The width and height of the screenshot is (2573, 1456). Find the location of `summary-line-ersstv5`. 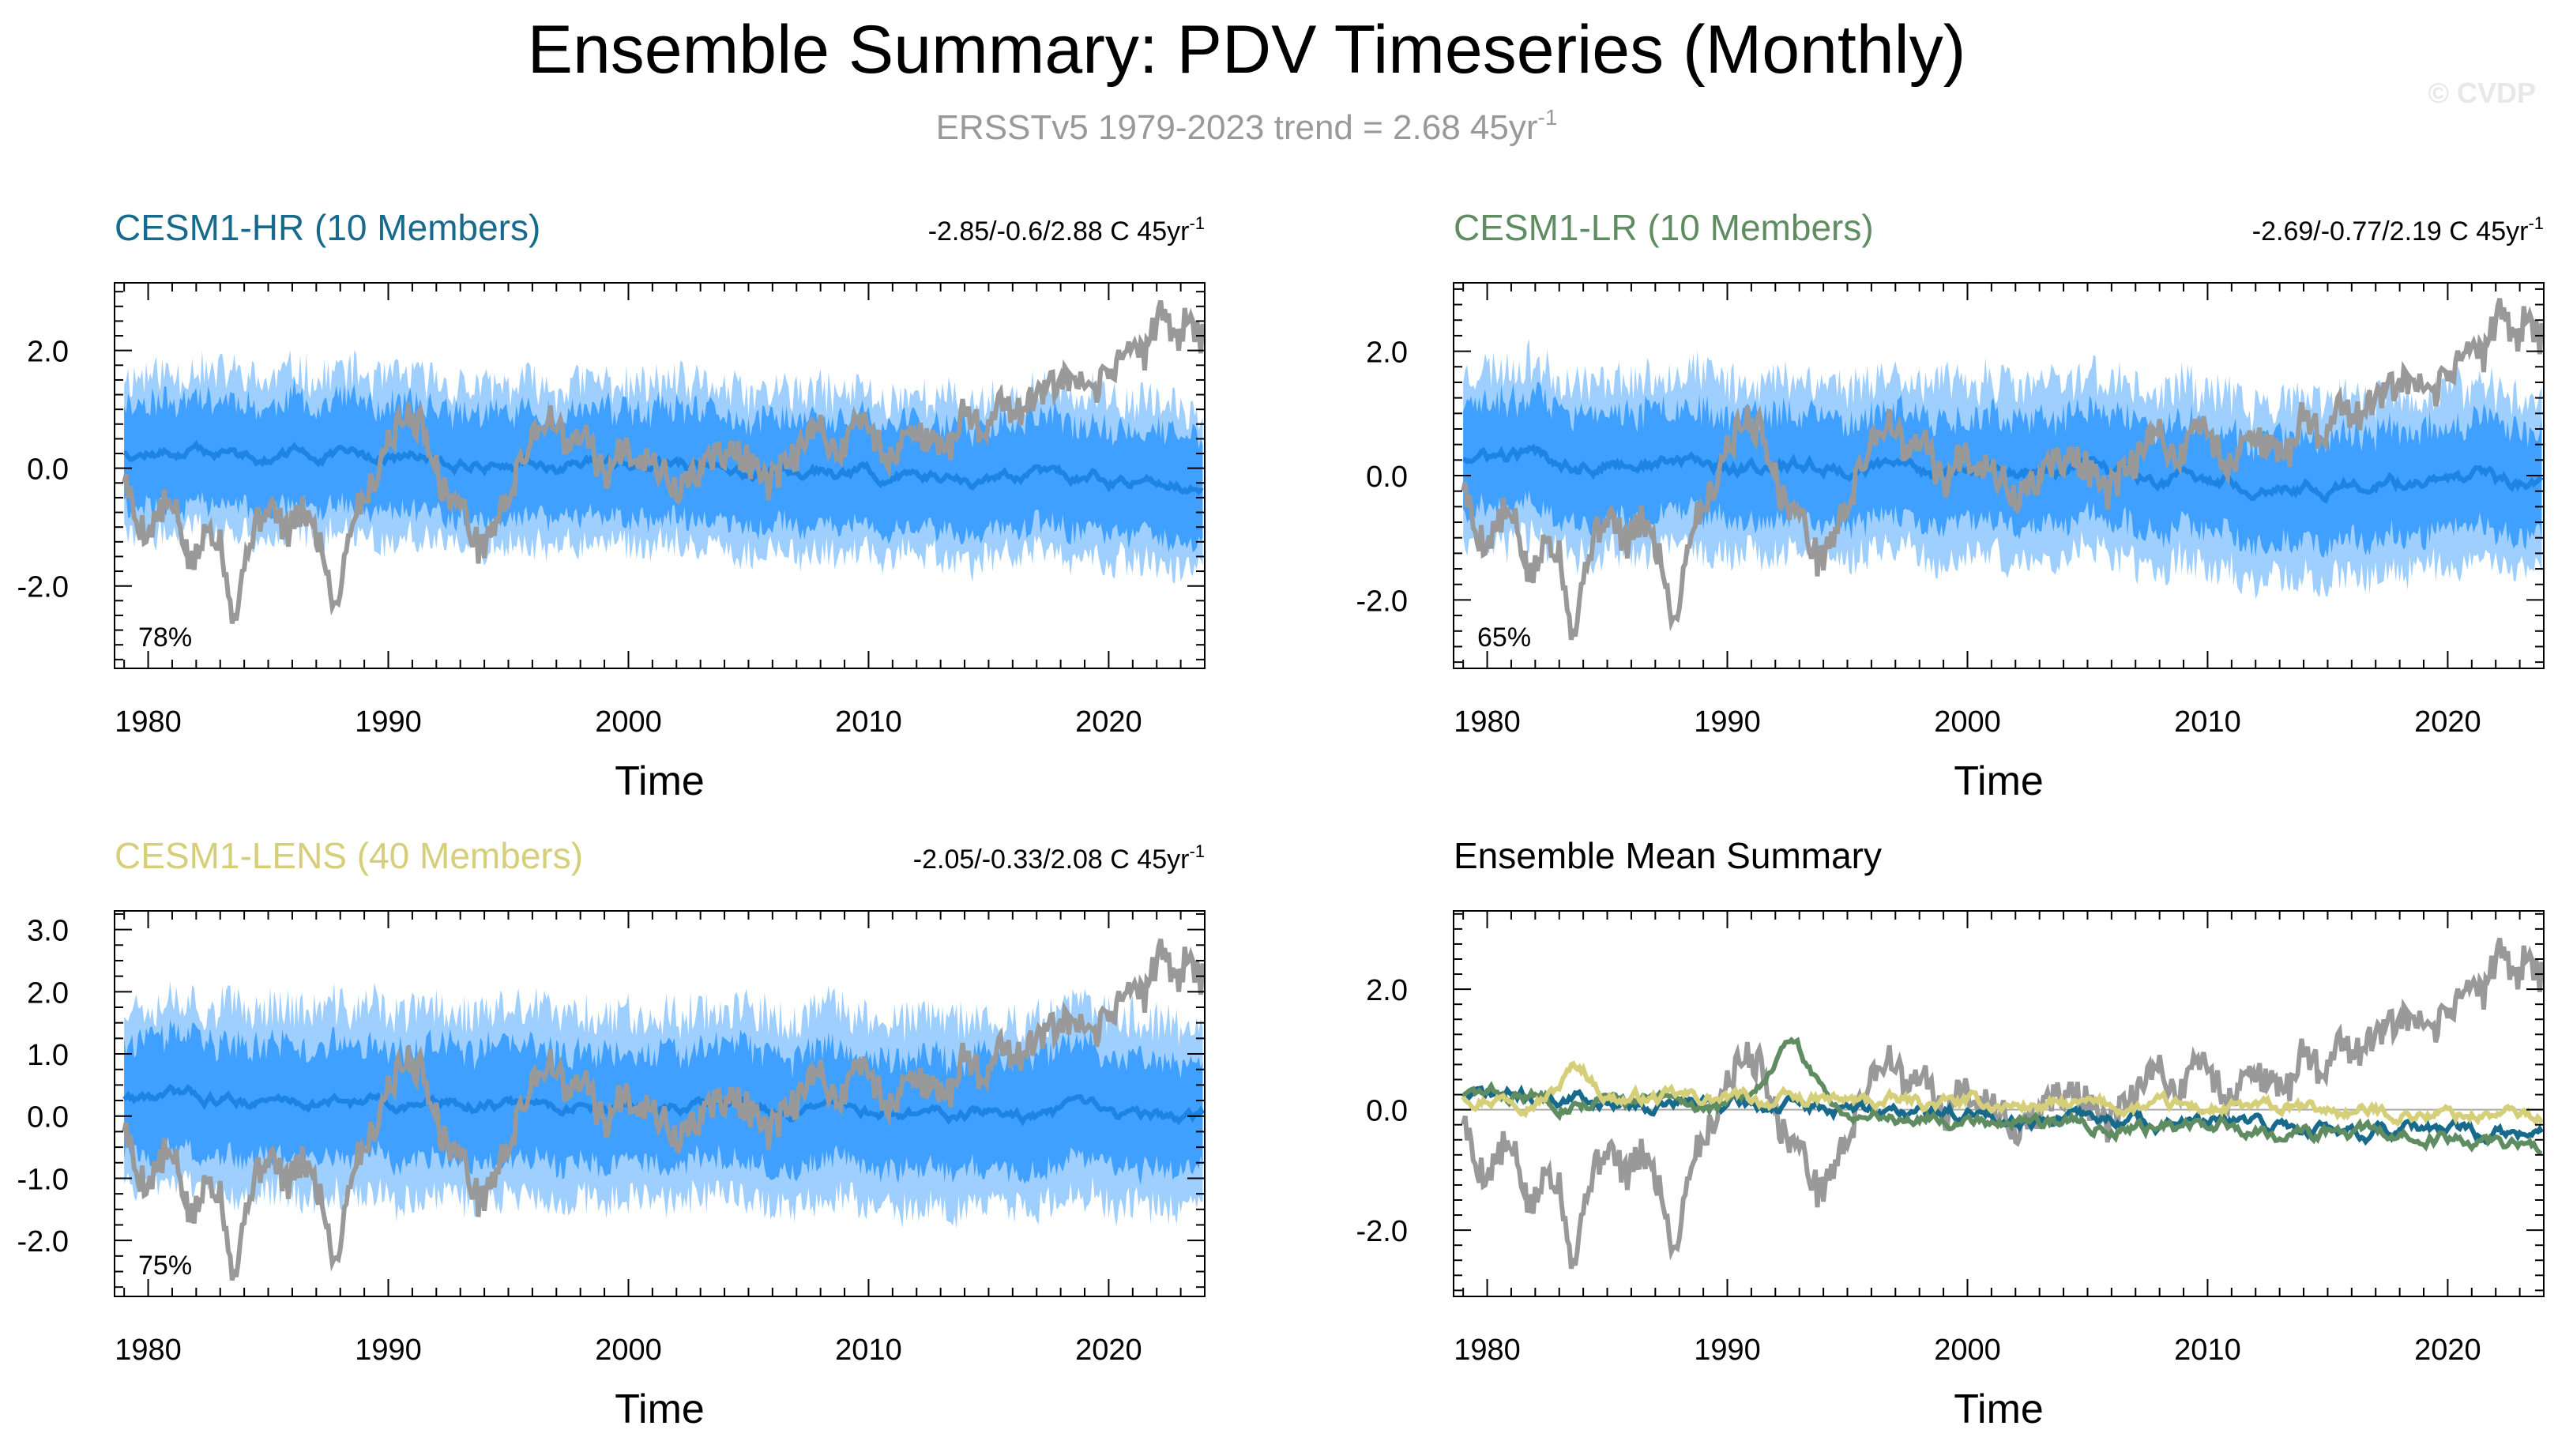

summary-line-ersstv5 is located at coordinates (2002, 1103).